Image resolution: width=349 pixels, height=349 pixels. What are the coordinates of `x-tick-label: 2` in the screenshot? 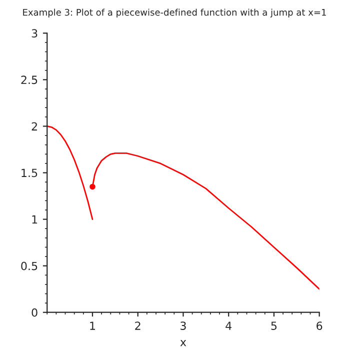 It's located at (137, 326).